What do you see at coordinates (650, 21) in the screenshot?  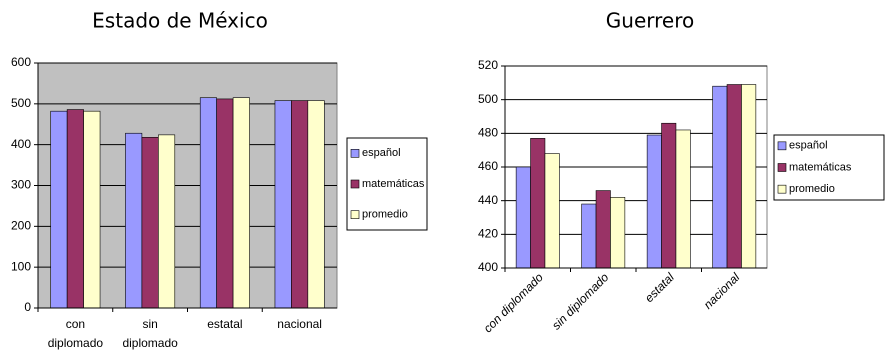 I see `chart-title: Guerrero` at bounding box center [650, 21].